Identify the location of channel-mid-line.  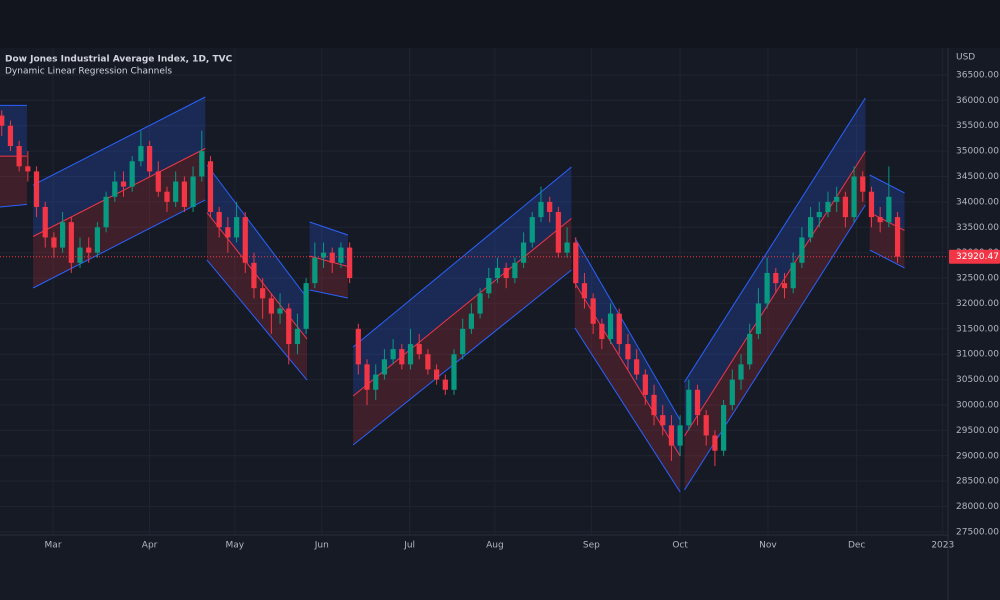
(119, 192).